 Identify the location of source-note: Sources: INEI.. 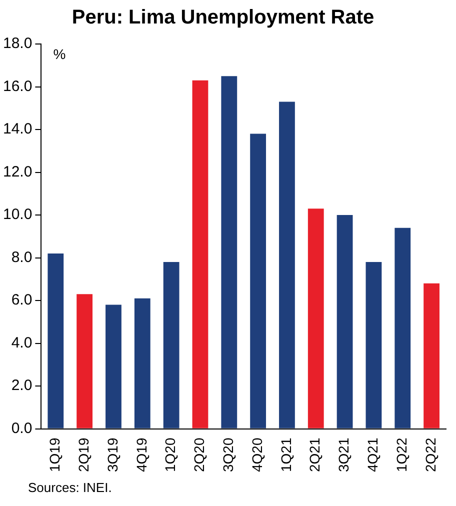
(70, 487).